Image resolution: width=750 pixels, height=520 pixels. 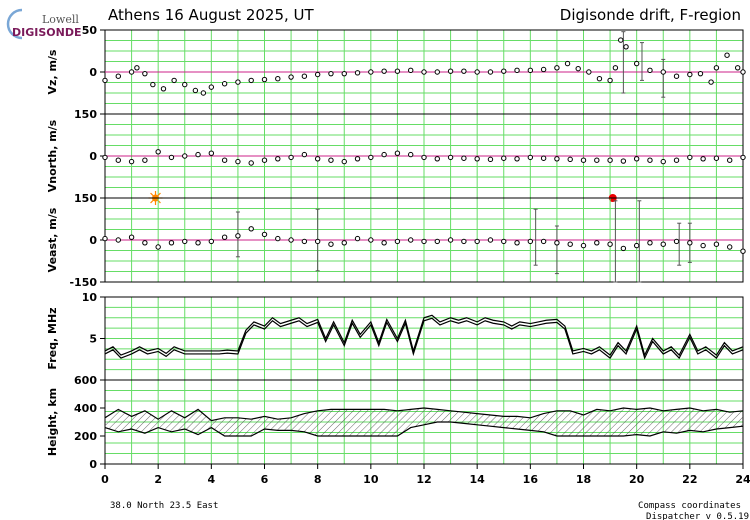 What do you see at coordinates (60, 19) in the screenshot?
I see `logo-line1: Lowell` at bounding box center [60, 19].